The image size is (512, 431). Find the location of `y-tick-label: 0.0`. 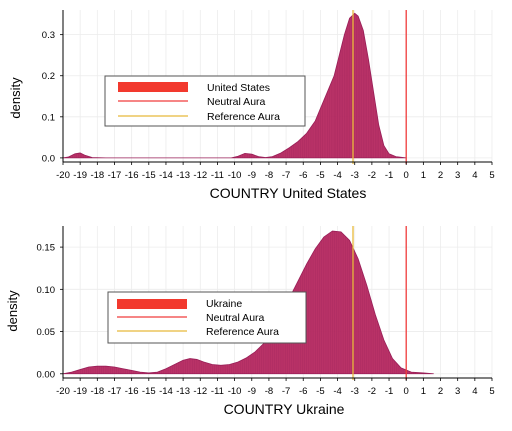

y-tick-label: 0.0 is located at coordinates (48, 158).